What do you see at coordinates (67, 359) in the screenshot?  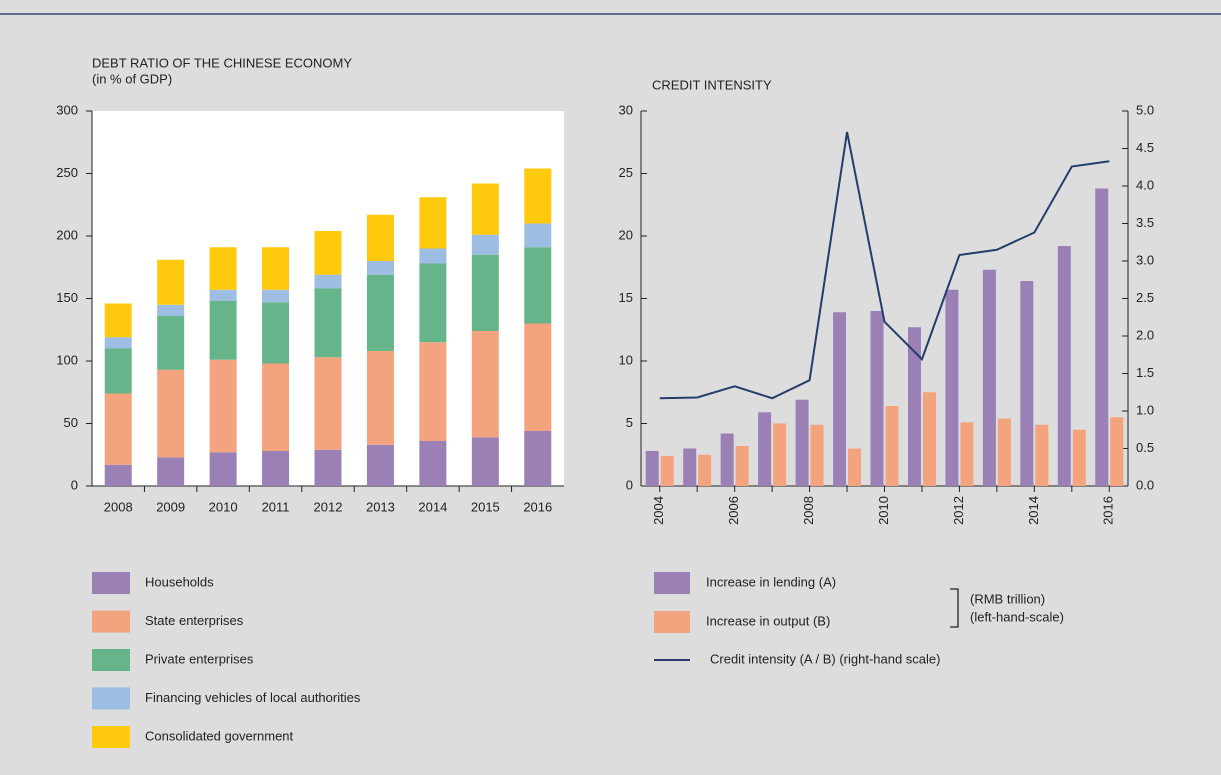 I see `y-tick-label: 100` at bounding box center [67, 359].